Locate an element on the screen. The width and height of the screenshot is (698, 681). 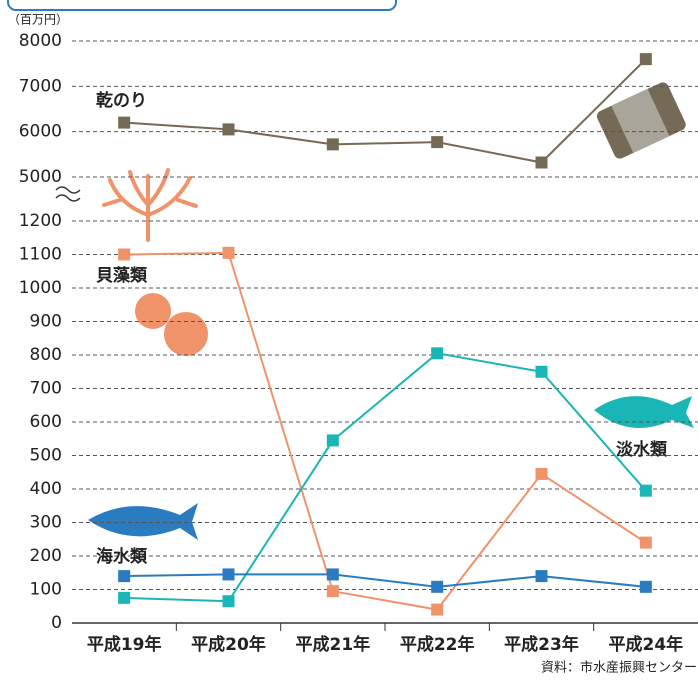
shell-icon is located at coordinates (171, 324).